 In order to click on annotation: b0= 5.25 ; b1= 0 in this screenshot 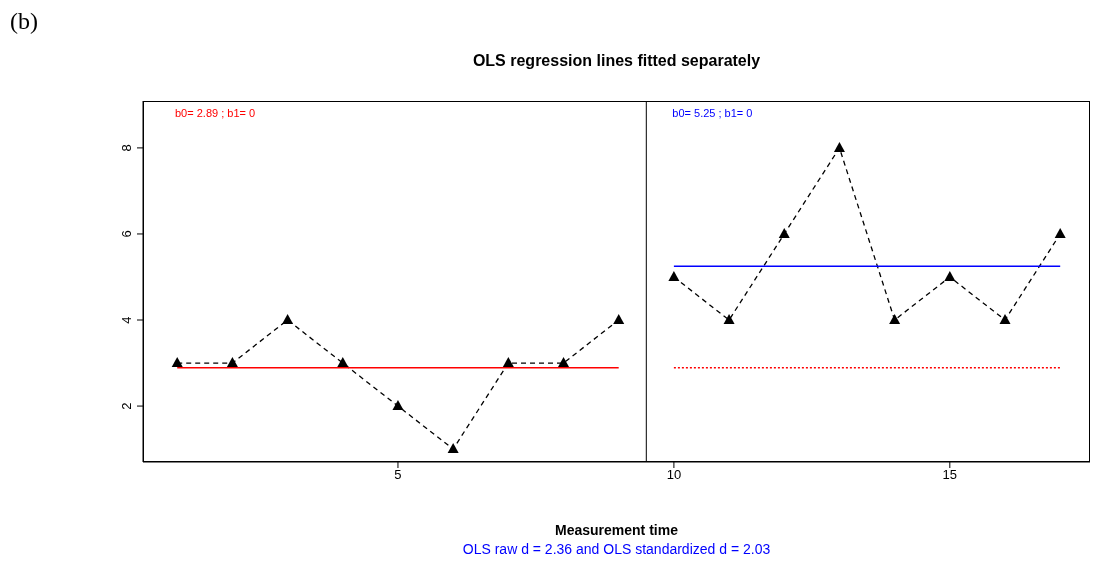, I will do `click(712, 113)`.